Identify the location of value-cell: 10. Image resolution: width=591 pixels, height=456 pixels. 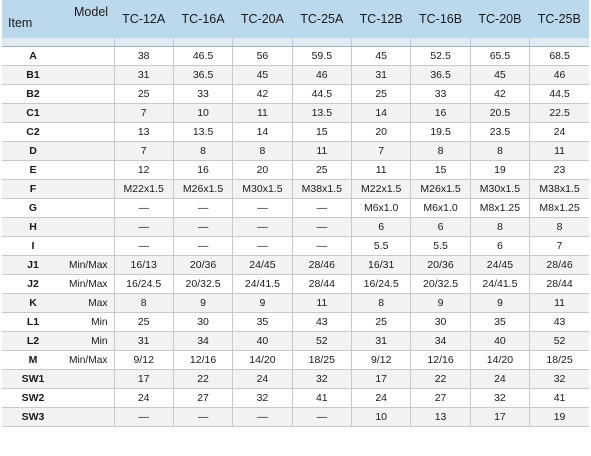
(380, 417).